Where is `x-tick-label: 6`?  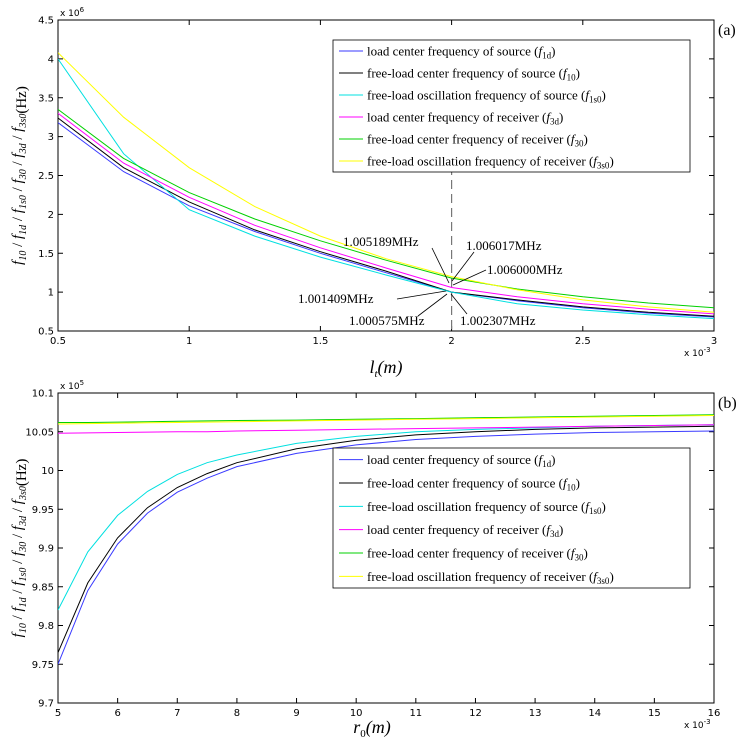 x-tick-label: 6 is located at coordinates (117, 713).